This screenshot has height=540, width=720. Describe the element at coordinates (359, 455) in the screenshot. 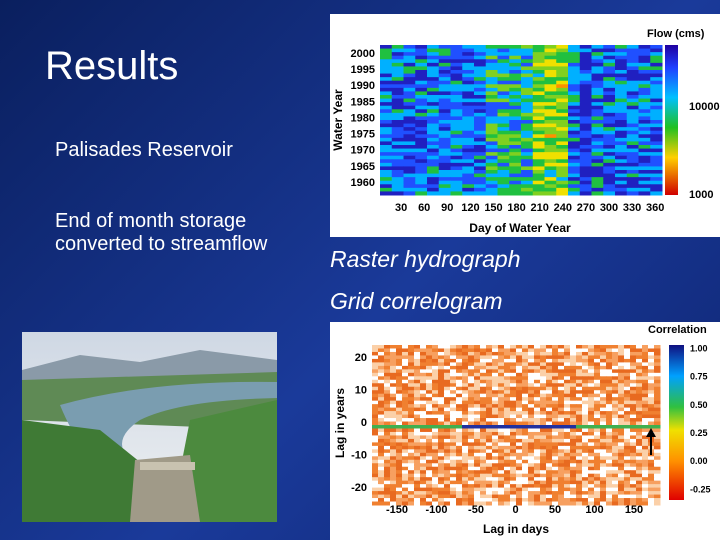

I see `y-tick-label: -10` at that location.